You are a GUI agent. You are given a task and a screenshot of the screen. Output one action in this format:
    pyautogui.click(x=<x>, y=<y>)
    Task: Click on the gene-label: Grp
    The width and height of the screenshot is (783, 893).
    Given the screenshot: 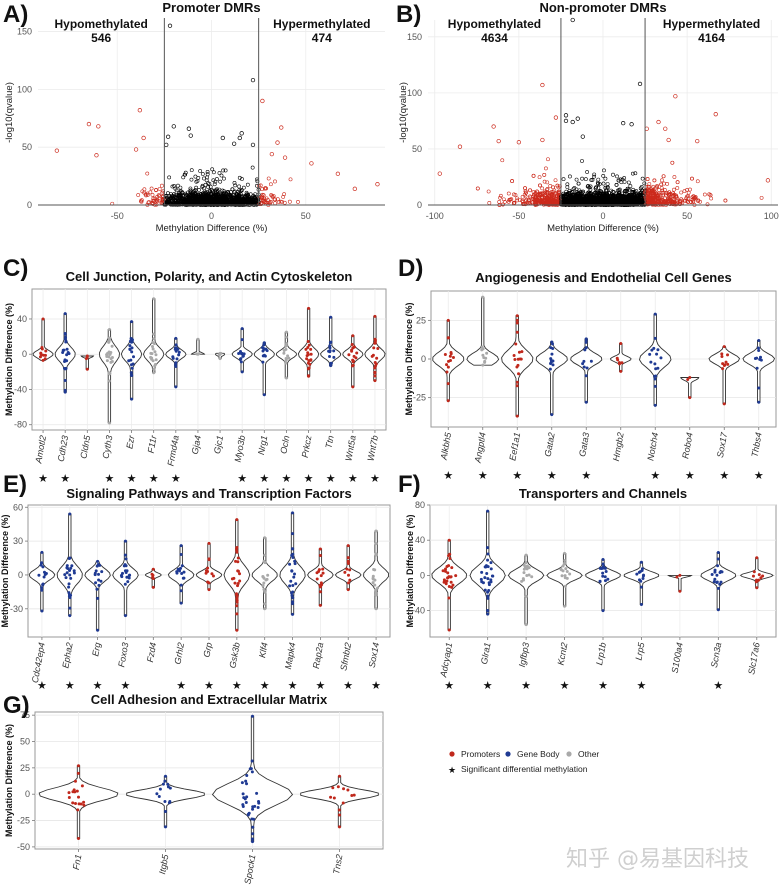 What is the action you would take?
    pyautogui.click(x=208, y=650)
    